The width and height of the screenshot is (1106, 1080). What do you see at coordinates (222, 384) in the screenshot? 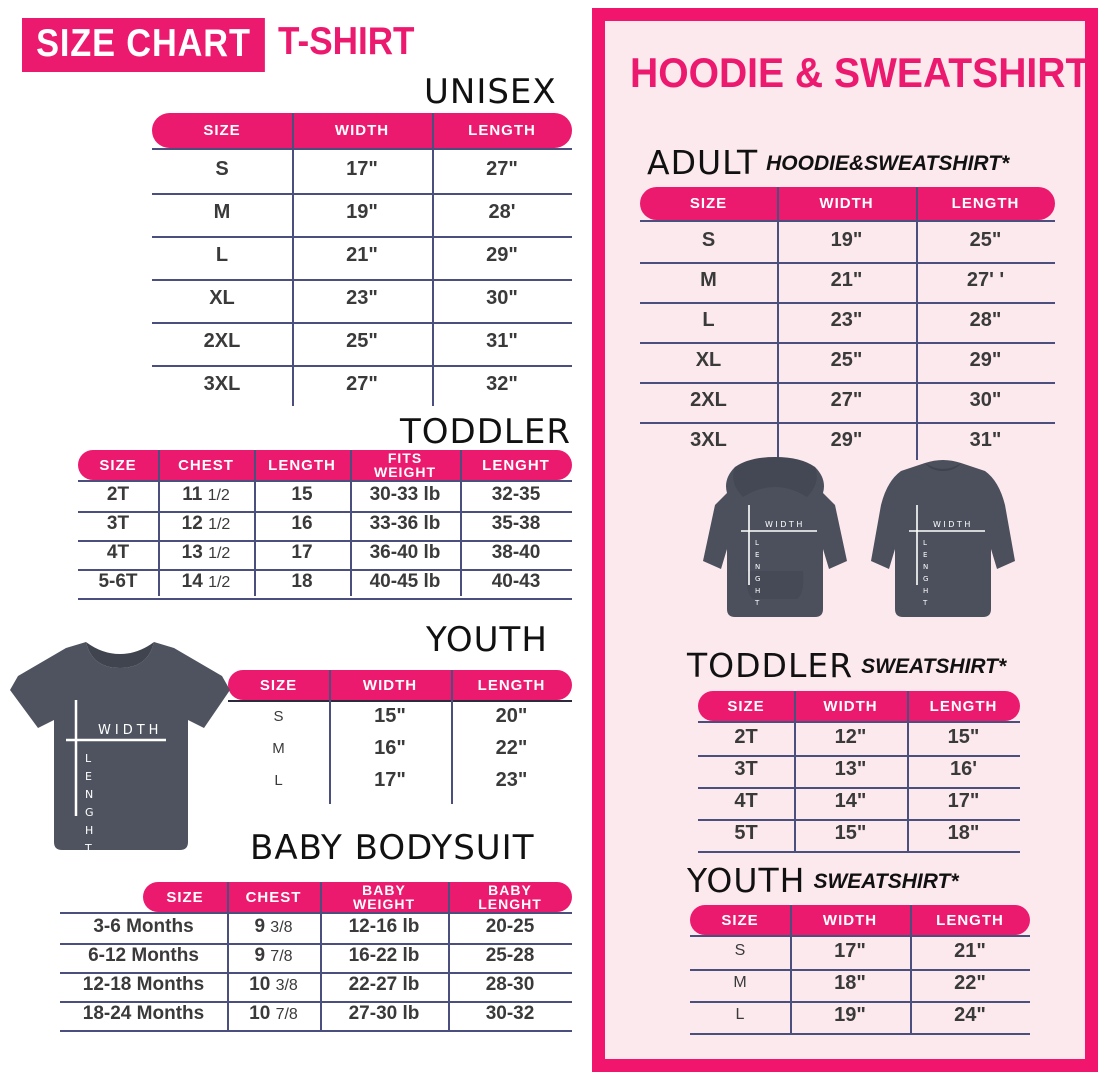
I see `table-cell: 3XL` at bounding box center [222, 384].